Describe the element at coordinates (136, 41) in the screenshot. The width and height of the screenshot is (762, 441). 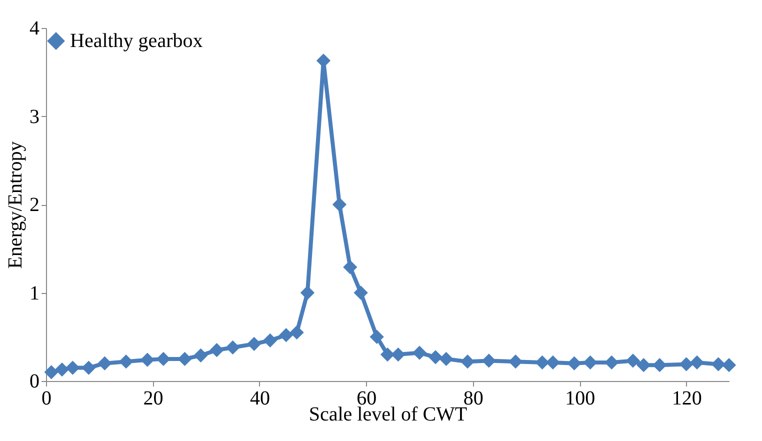
I see `legend-label: Healthy gearbox` at that location.